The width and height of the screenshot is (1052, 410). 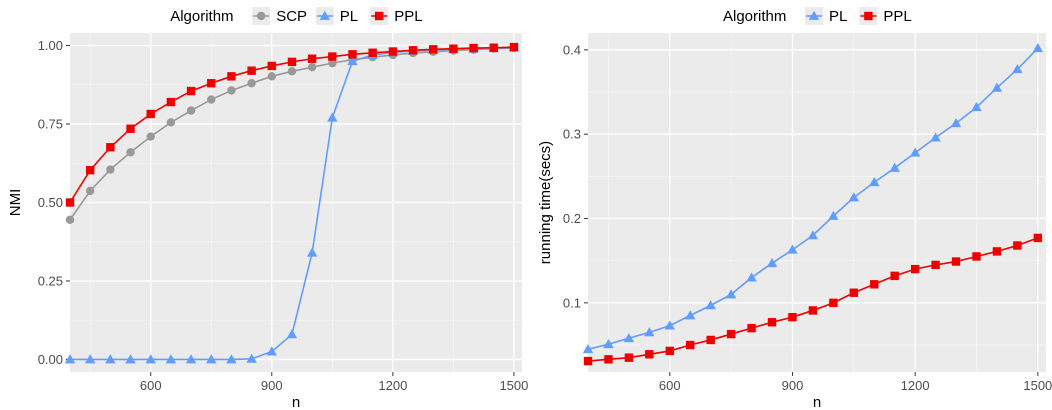 I want to click on legend: Algorithm SCP PL PPL, so click(x=296, y=16).